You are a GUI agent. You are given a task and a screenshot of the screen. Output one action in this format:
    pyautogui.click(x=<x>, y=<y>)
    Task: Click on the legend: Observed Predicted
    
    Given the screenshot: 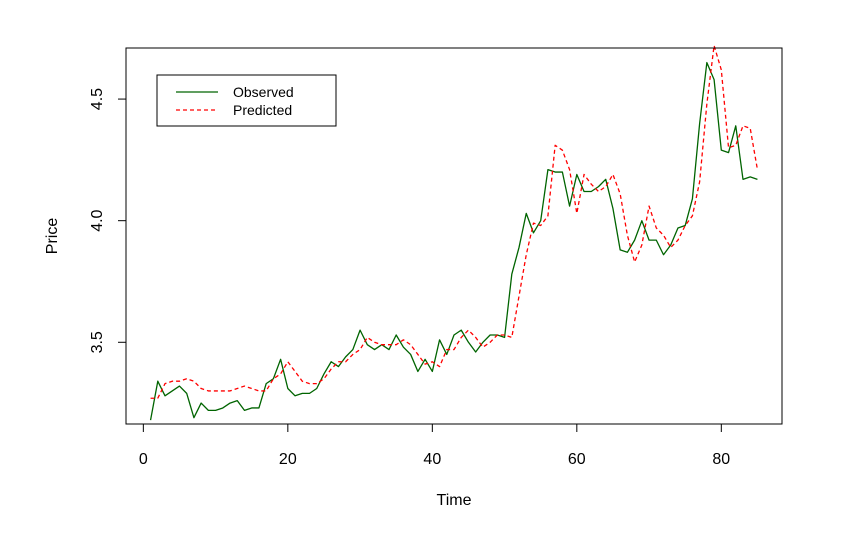 What is the action you would take?
    pyautogui.click(x=246, y=100)
    